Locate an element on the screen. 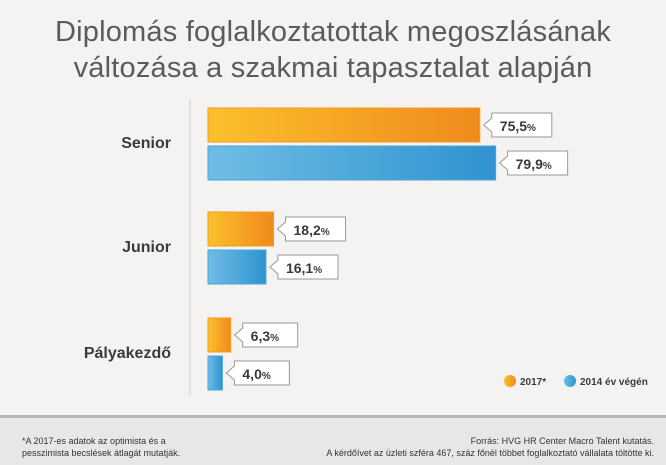  chart-title-line-1: Diplomás foglalkoztatottak megoszlásának is located at coordinates (333, 32).